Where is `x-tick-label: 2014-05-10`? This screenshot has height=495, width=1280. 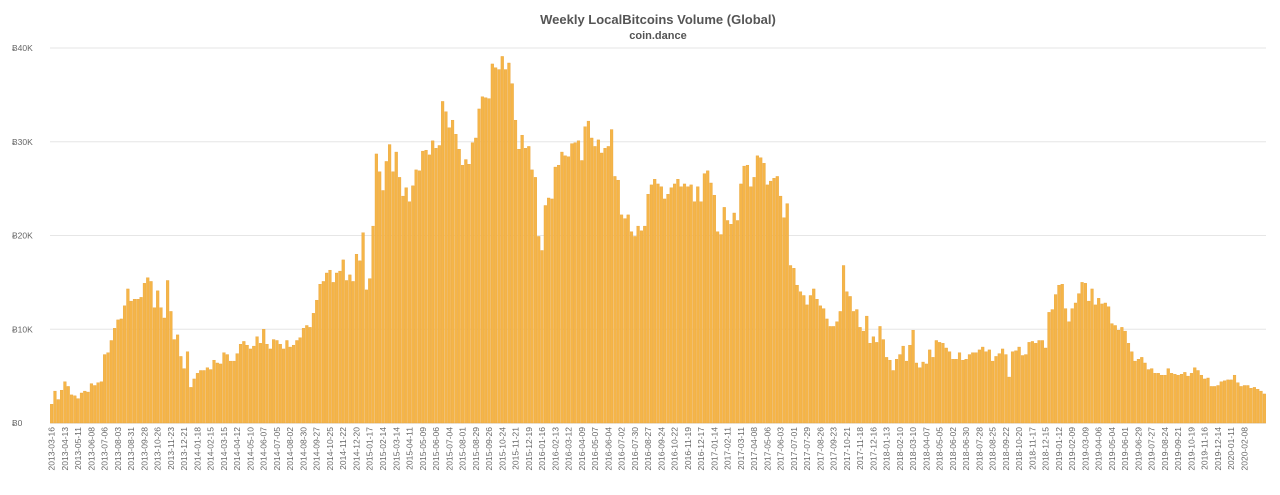
x-tick-label: 2014-05-10 is located at coordinates (250, 449).